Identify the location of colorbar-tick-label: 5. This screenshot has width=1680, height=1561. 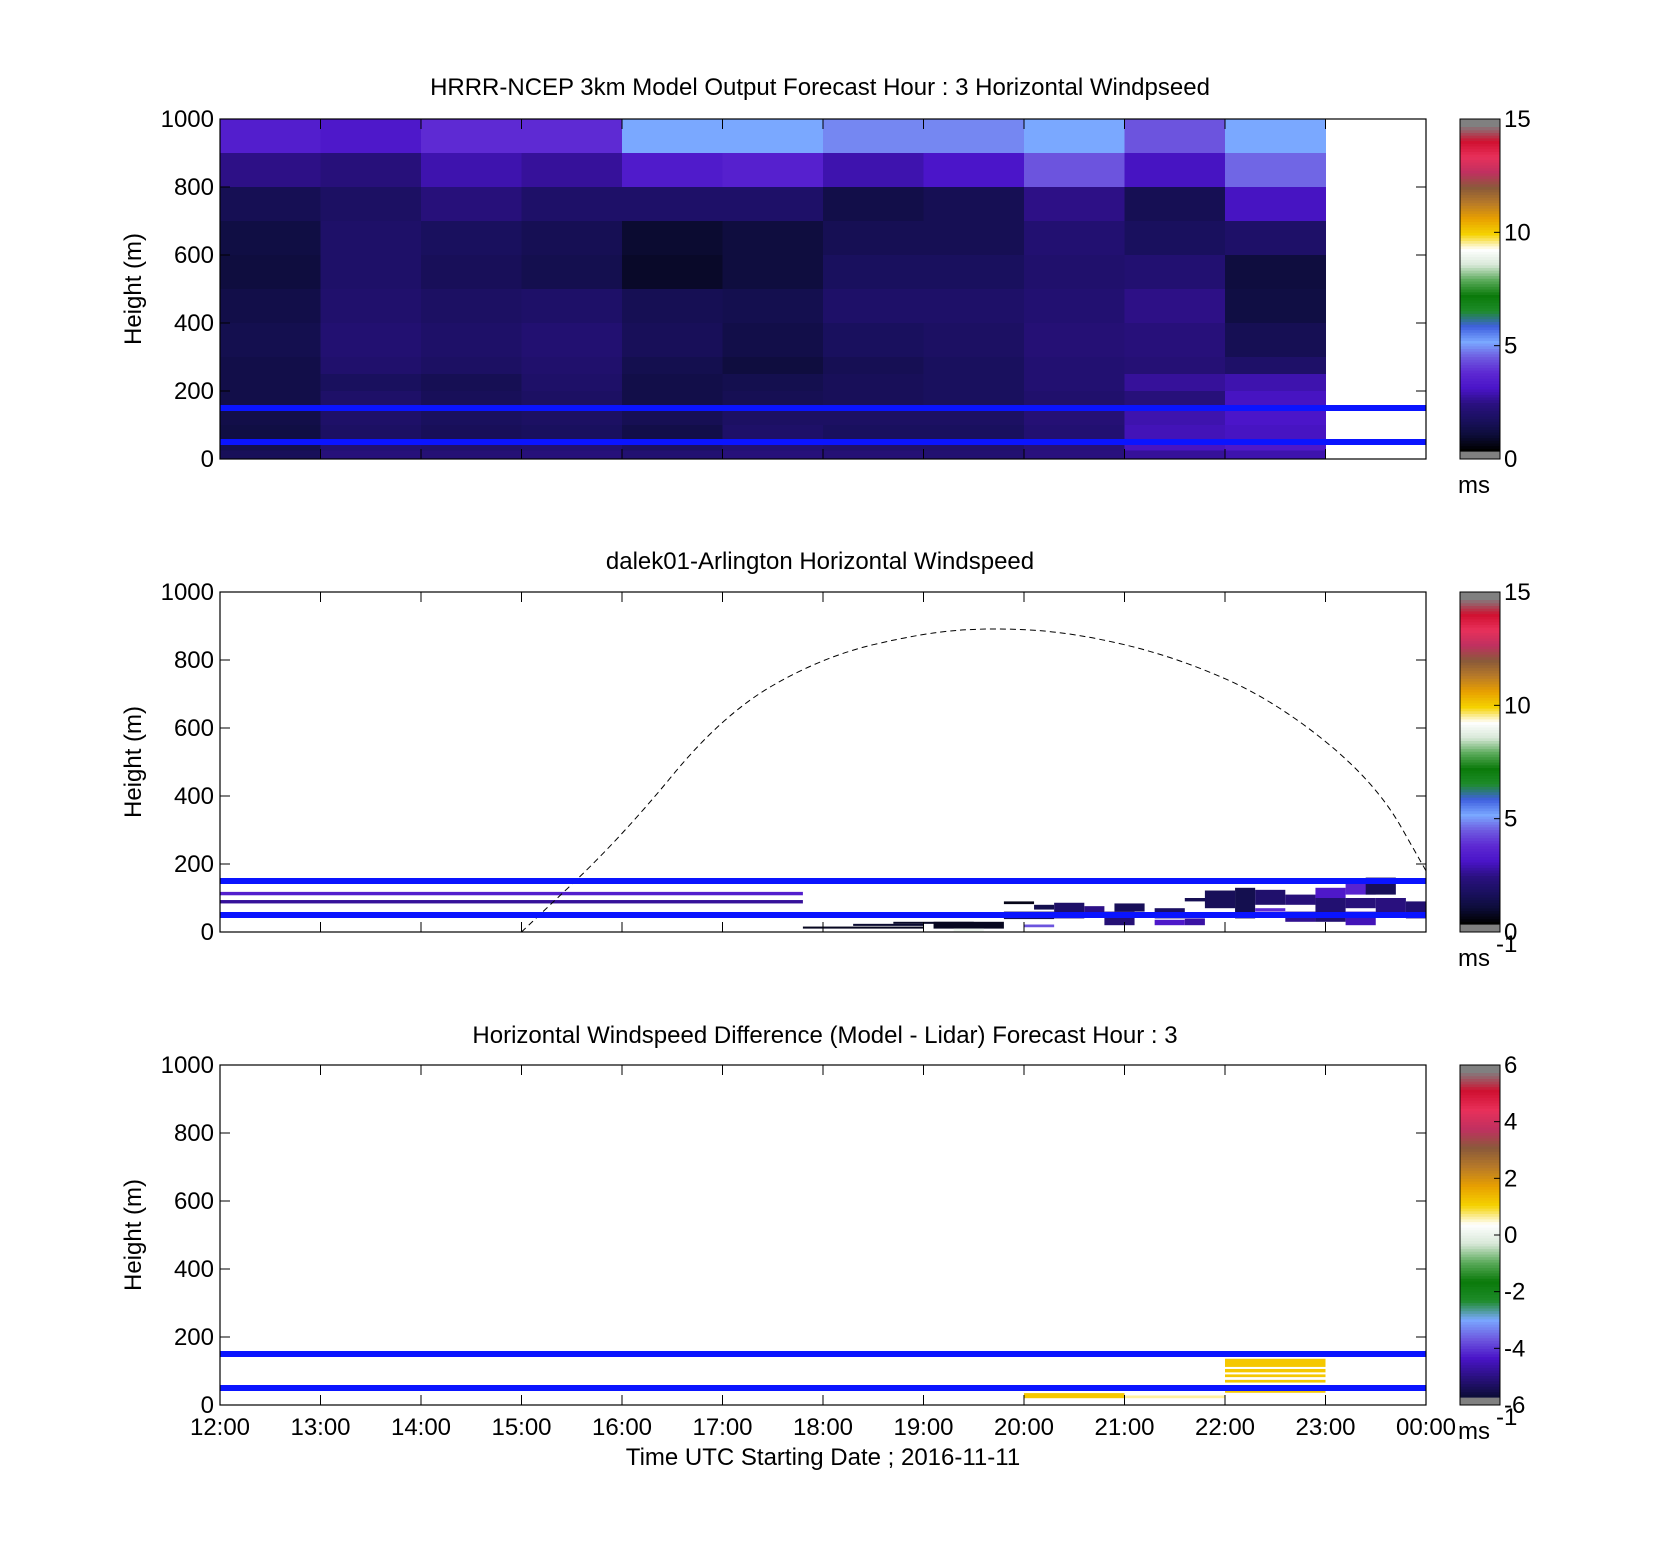
(1510, 346).